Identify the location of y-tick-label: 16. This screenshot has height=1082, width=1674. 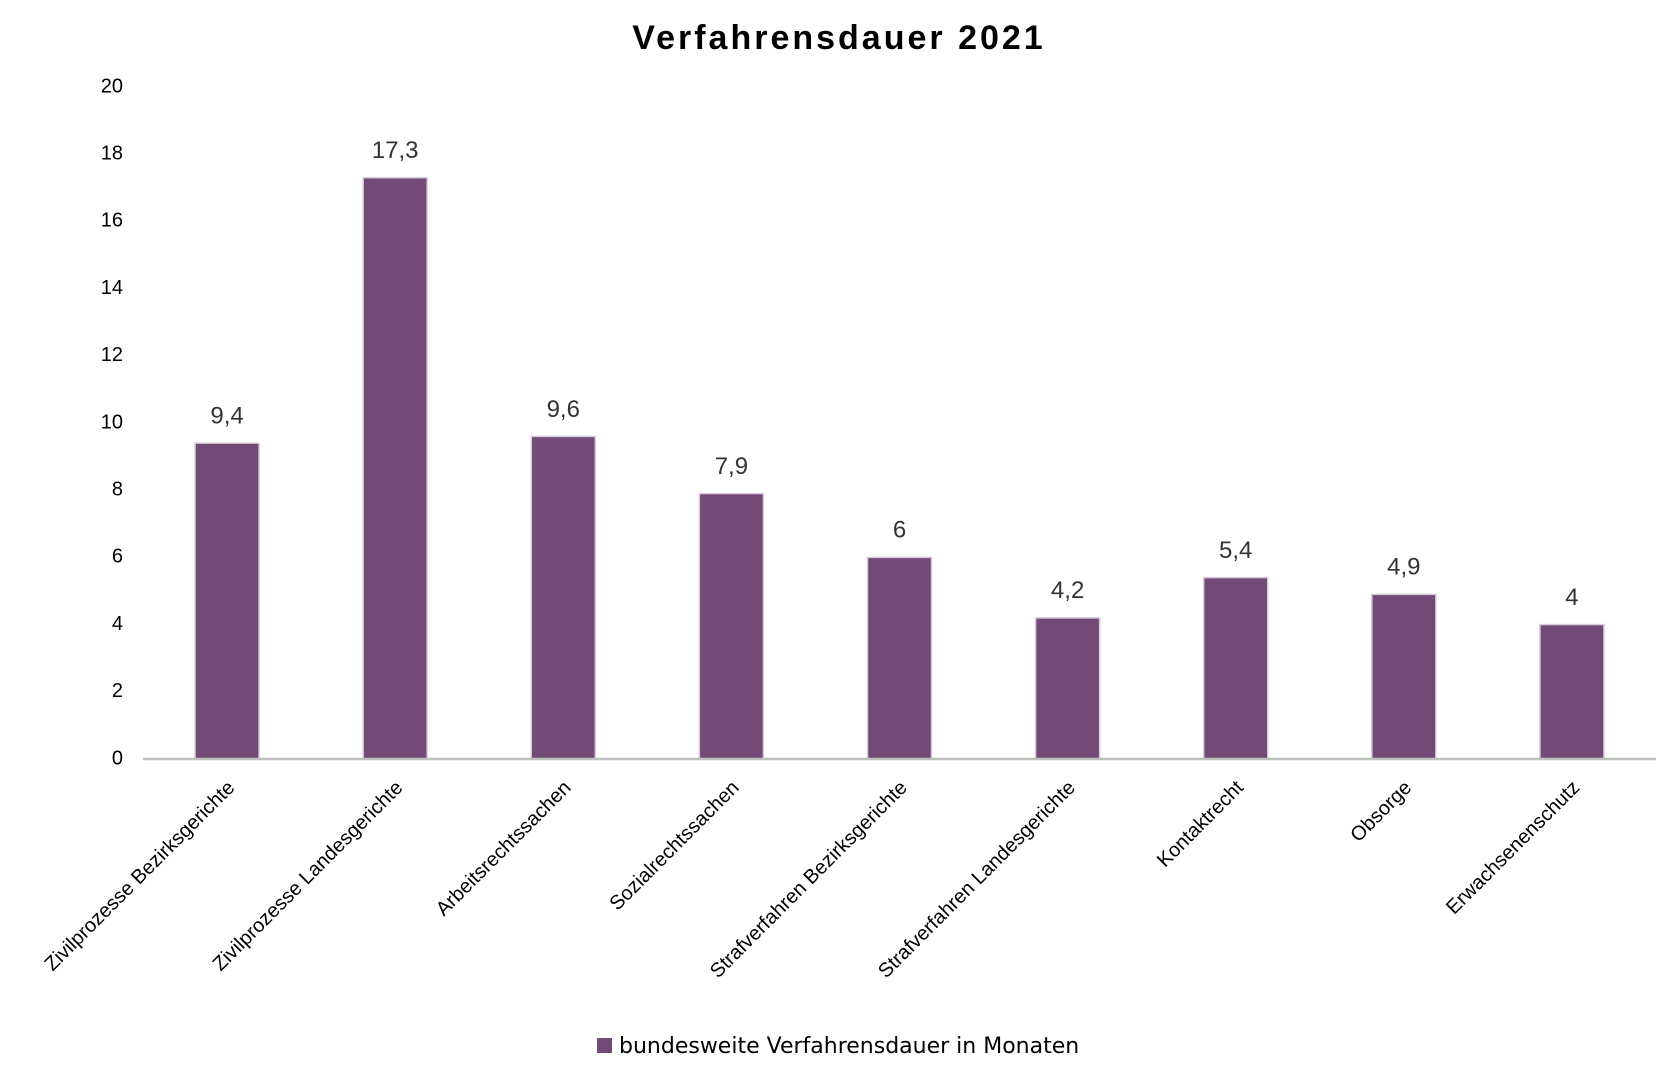
(112, 221).